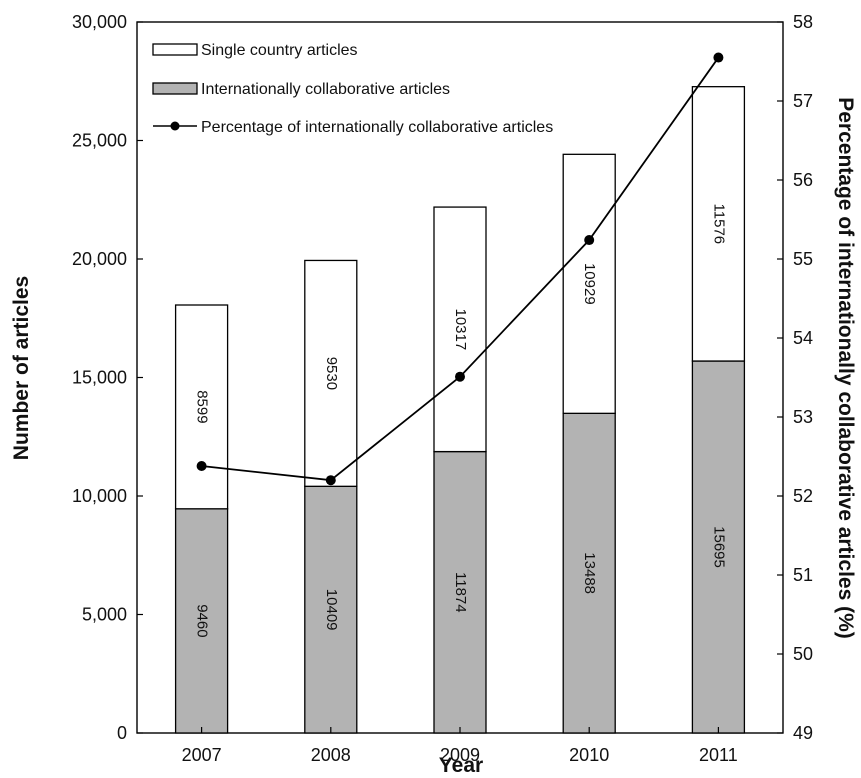 The width and height of the screenshot is (861, 778). I want to click on x-axis-title: Year, so click(461, 765).